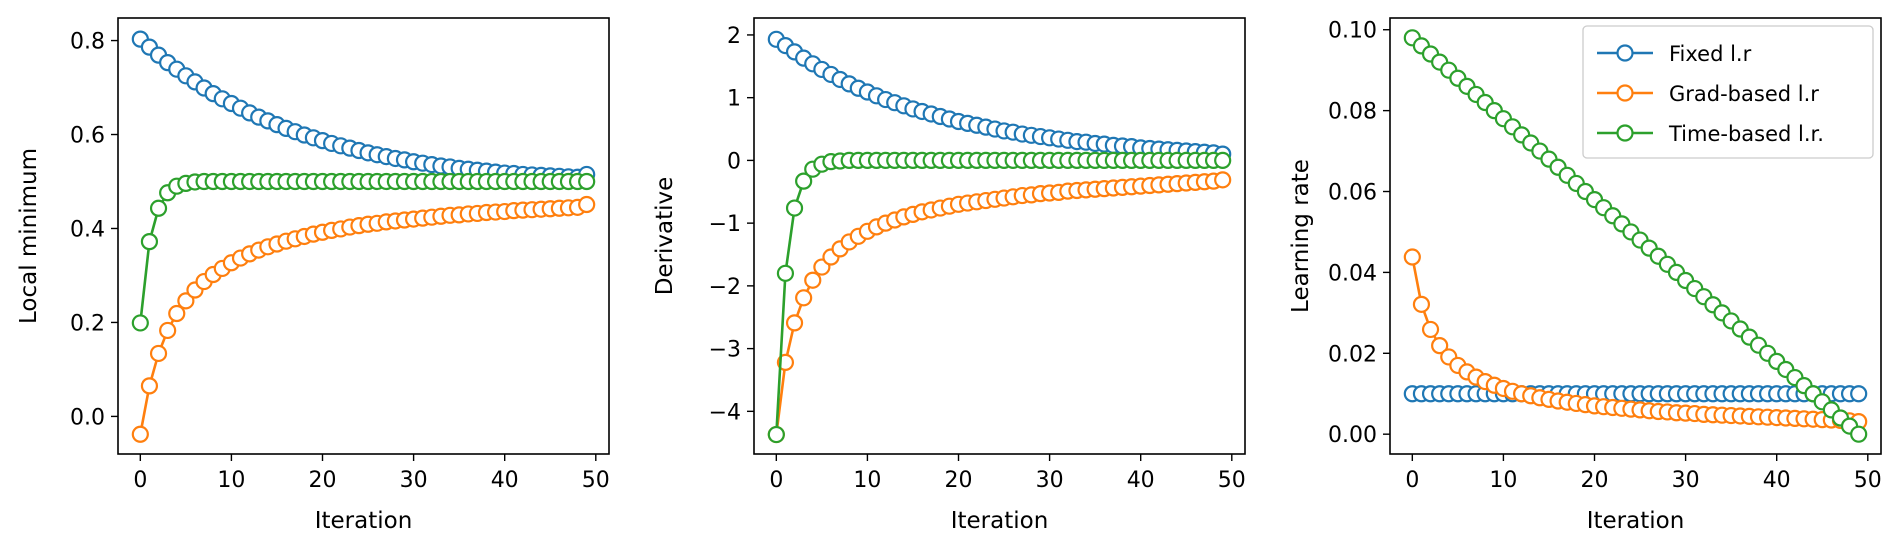  I want to click on y-tick-label: 0.6, so click(87, 136).